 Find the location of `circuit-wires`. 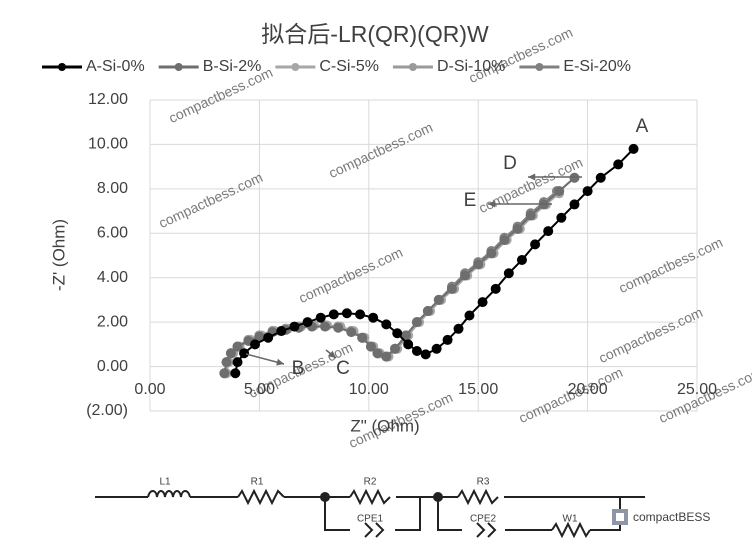

circuit-wires is located at coordinates (370, 513).